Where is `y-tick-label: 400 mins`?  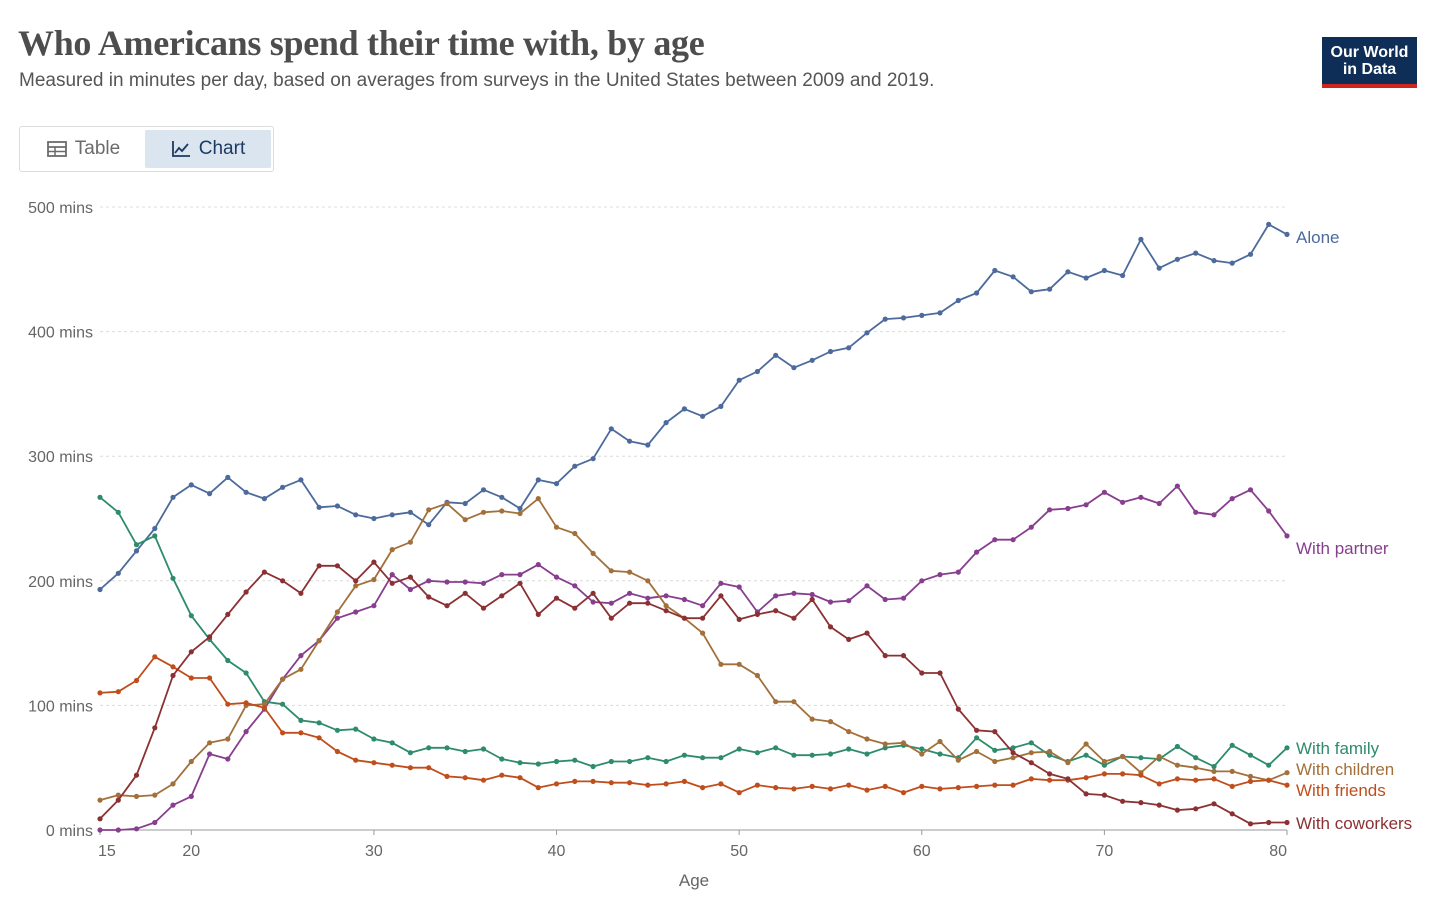 y-tick-label: 400 mins is located at coordinates (60, 333).